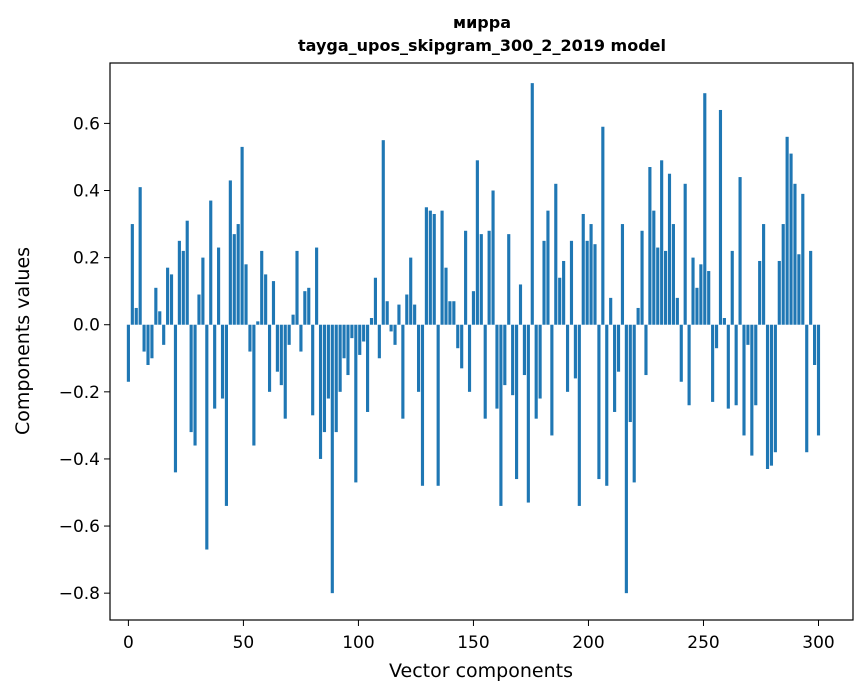 This screenshot has width=867, height=696. I want to click on y-axis-ticks: −0.8 −0.6 −0.4 −0.2 0.0 0.2 0.4 0.6, so click(84, 359).